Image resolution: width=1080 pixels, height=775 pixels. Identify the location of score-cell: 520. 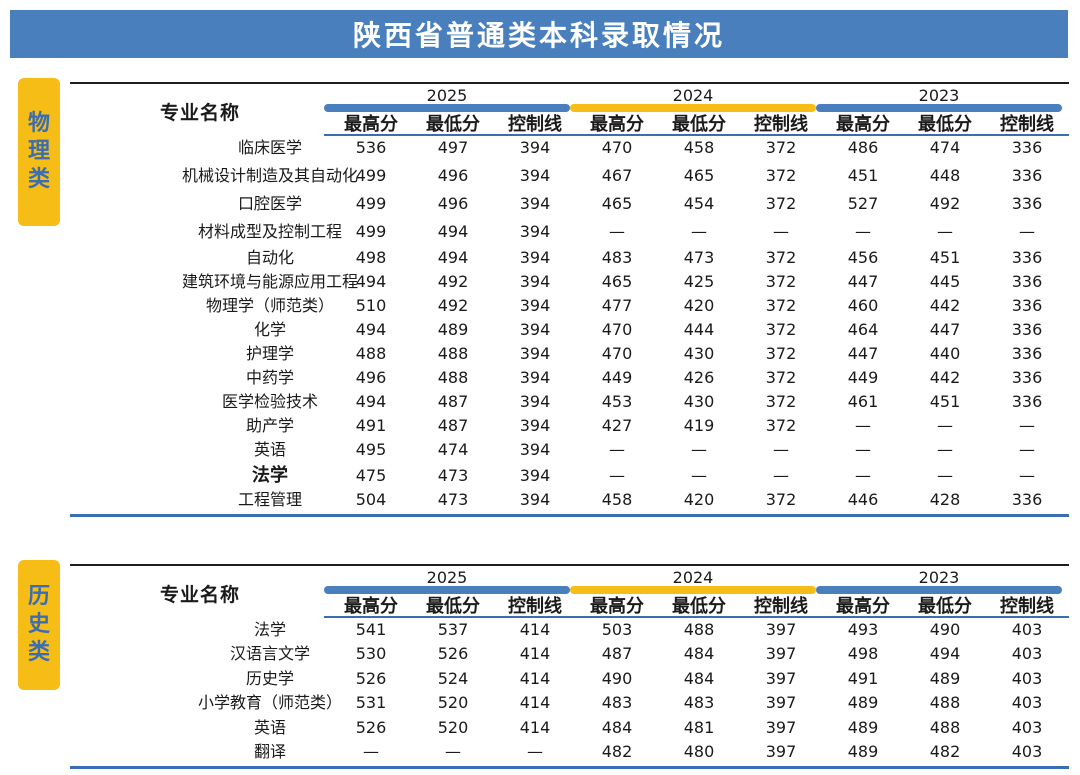
(453, 727).